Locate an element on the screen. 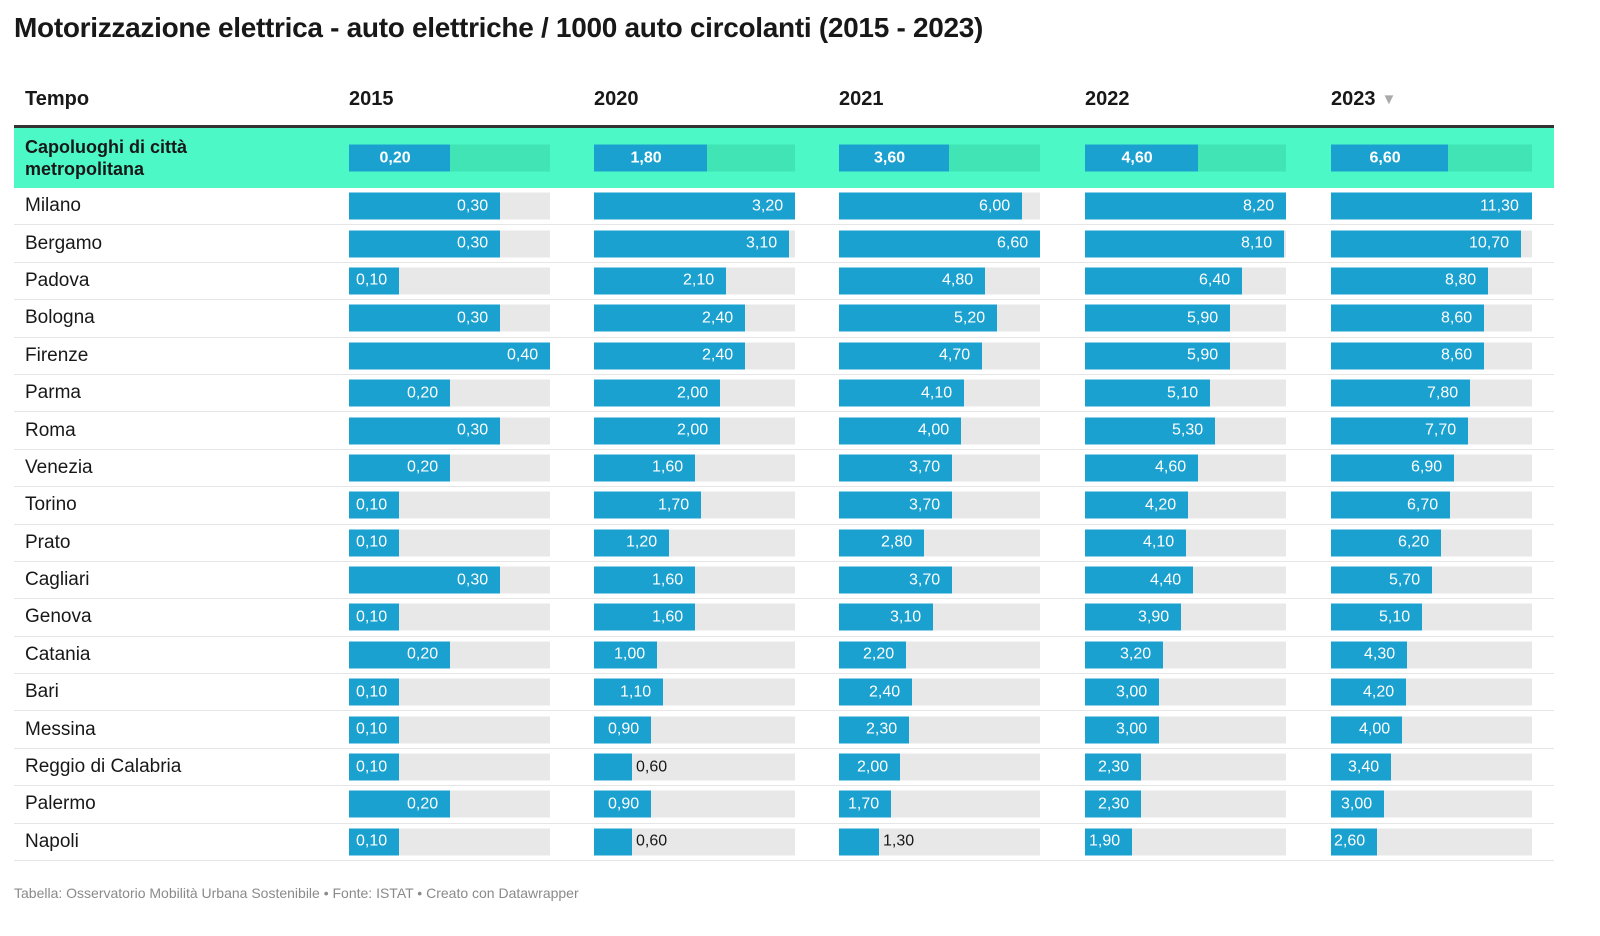  table-header-row: Tempo 2015 2020 2021 2022 2023 ▼ is located at coordinates (784, 104).